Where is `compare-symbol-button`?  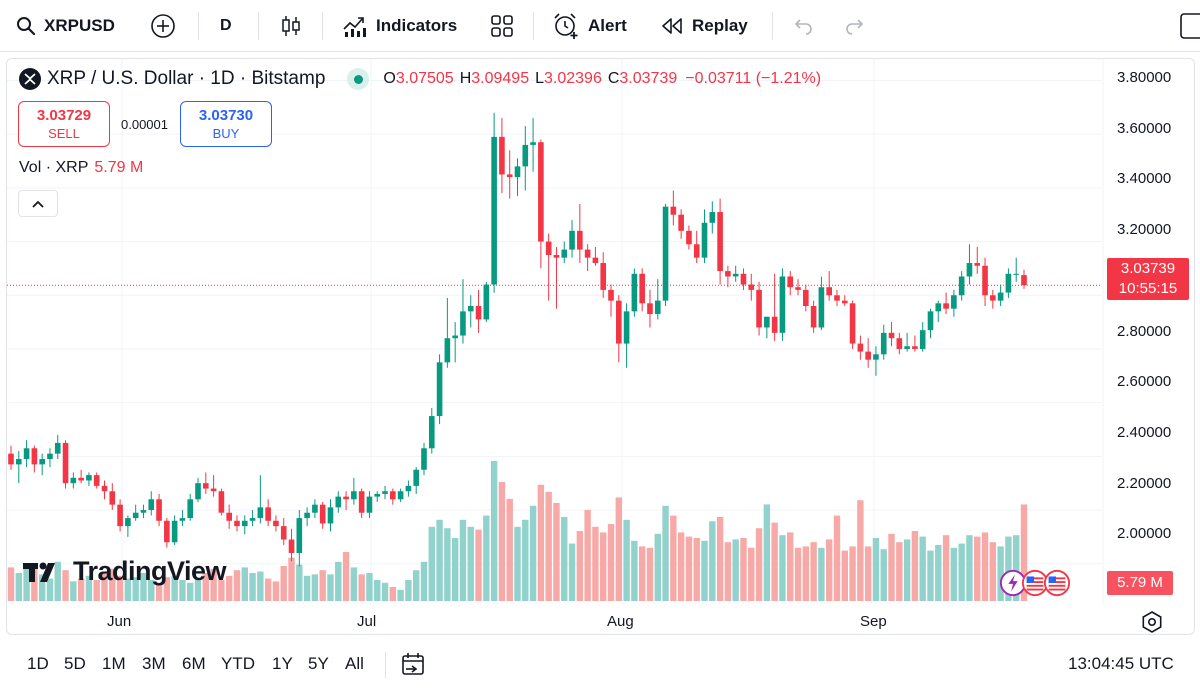
compare-symbol-button is located at coordinates (163, 26).